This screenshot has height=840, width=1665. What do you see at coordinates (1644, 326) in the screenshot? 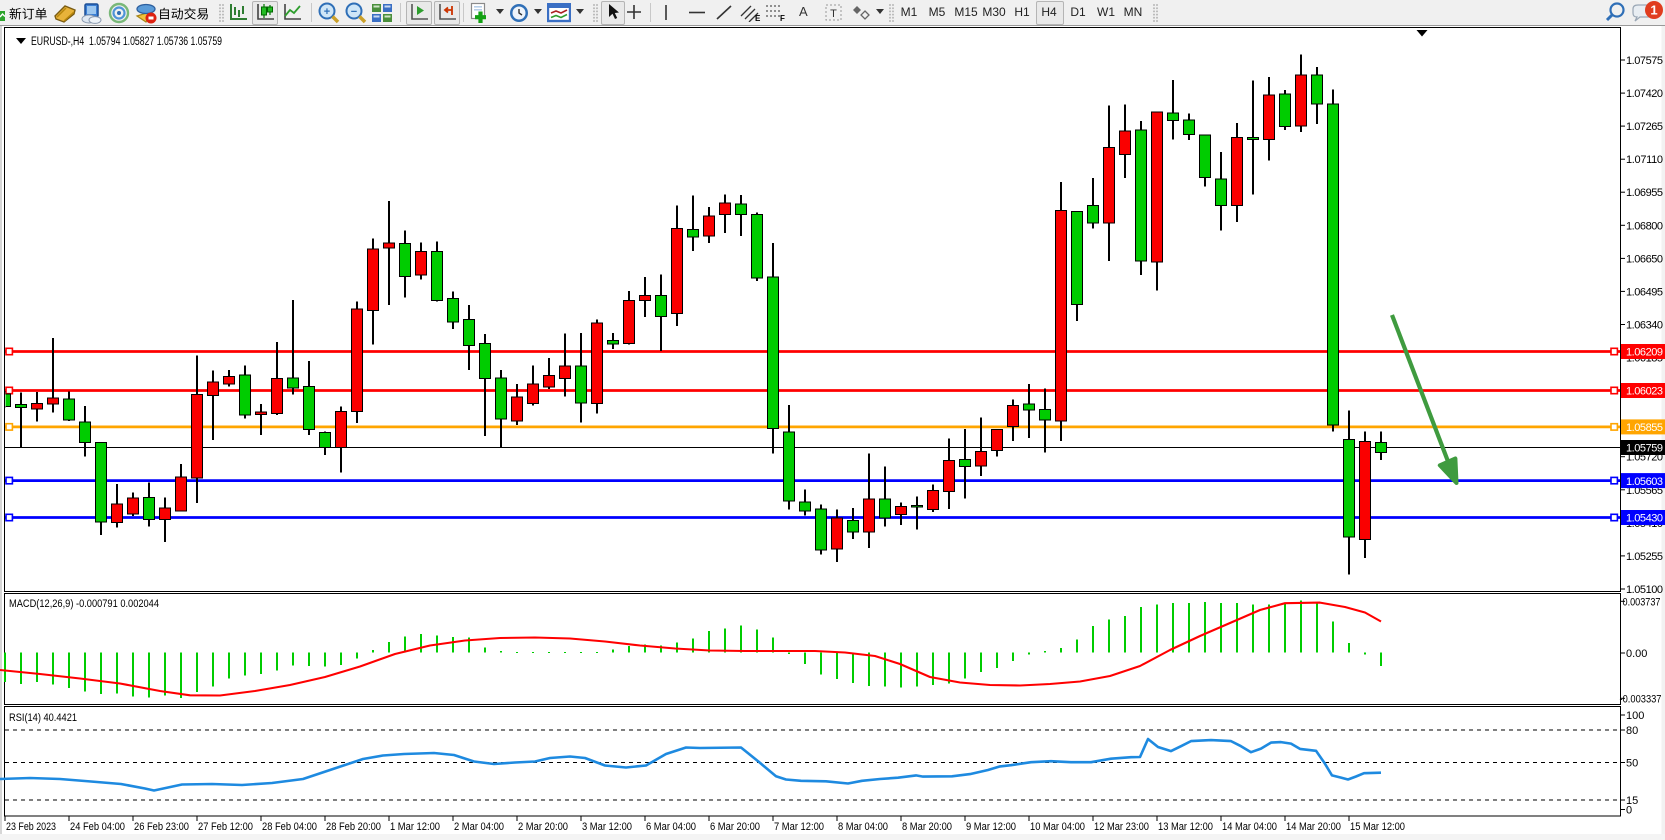
I see `svg-text: 1.06340` at bounding box center [1644, 326].